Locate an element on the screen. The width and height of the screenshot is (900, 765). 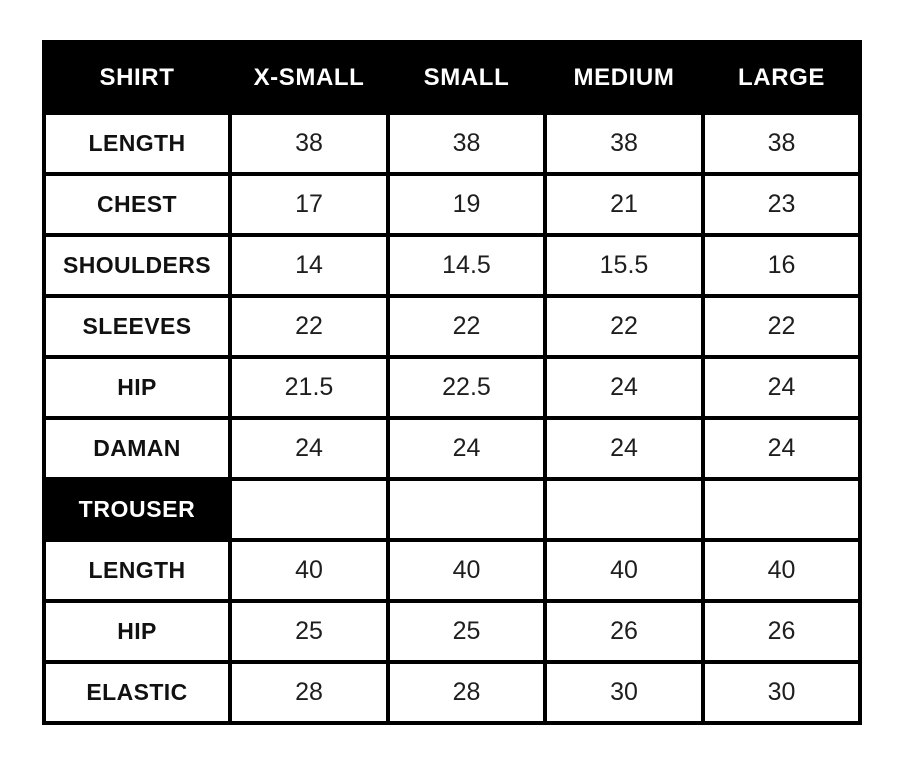
table-row-chest: CHEST 17 19 21 23 is located at coordinates (452, 204).